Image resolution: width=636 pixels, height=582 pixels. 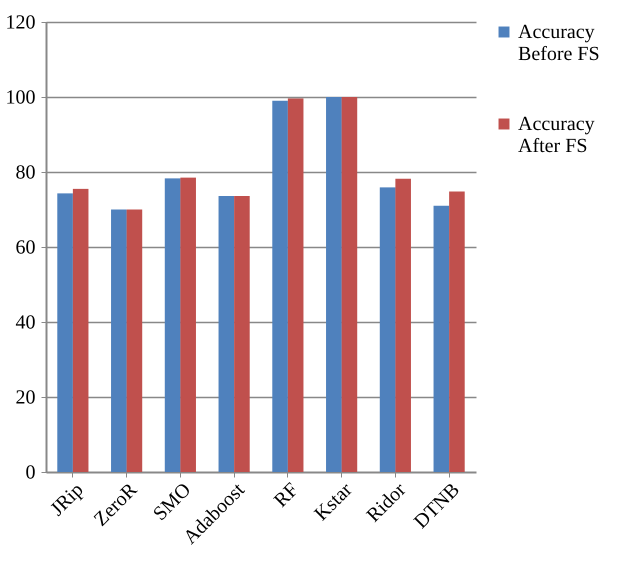 What do you see at coordinates (26, 247) in the screenshot?
I see `y-tick-label: 60` at bounding box center [26, 247].